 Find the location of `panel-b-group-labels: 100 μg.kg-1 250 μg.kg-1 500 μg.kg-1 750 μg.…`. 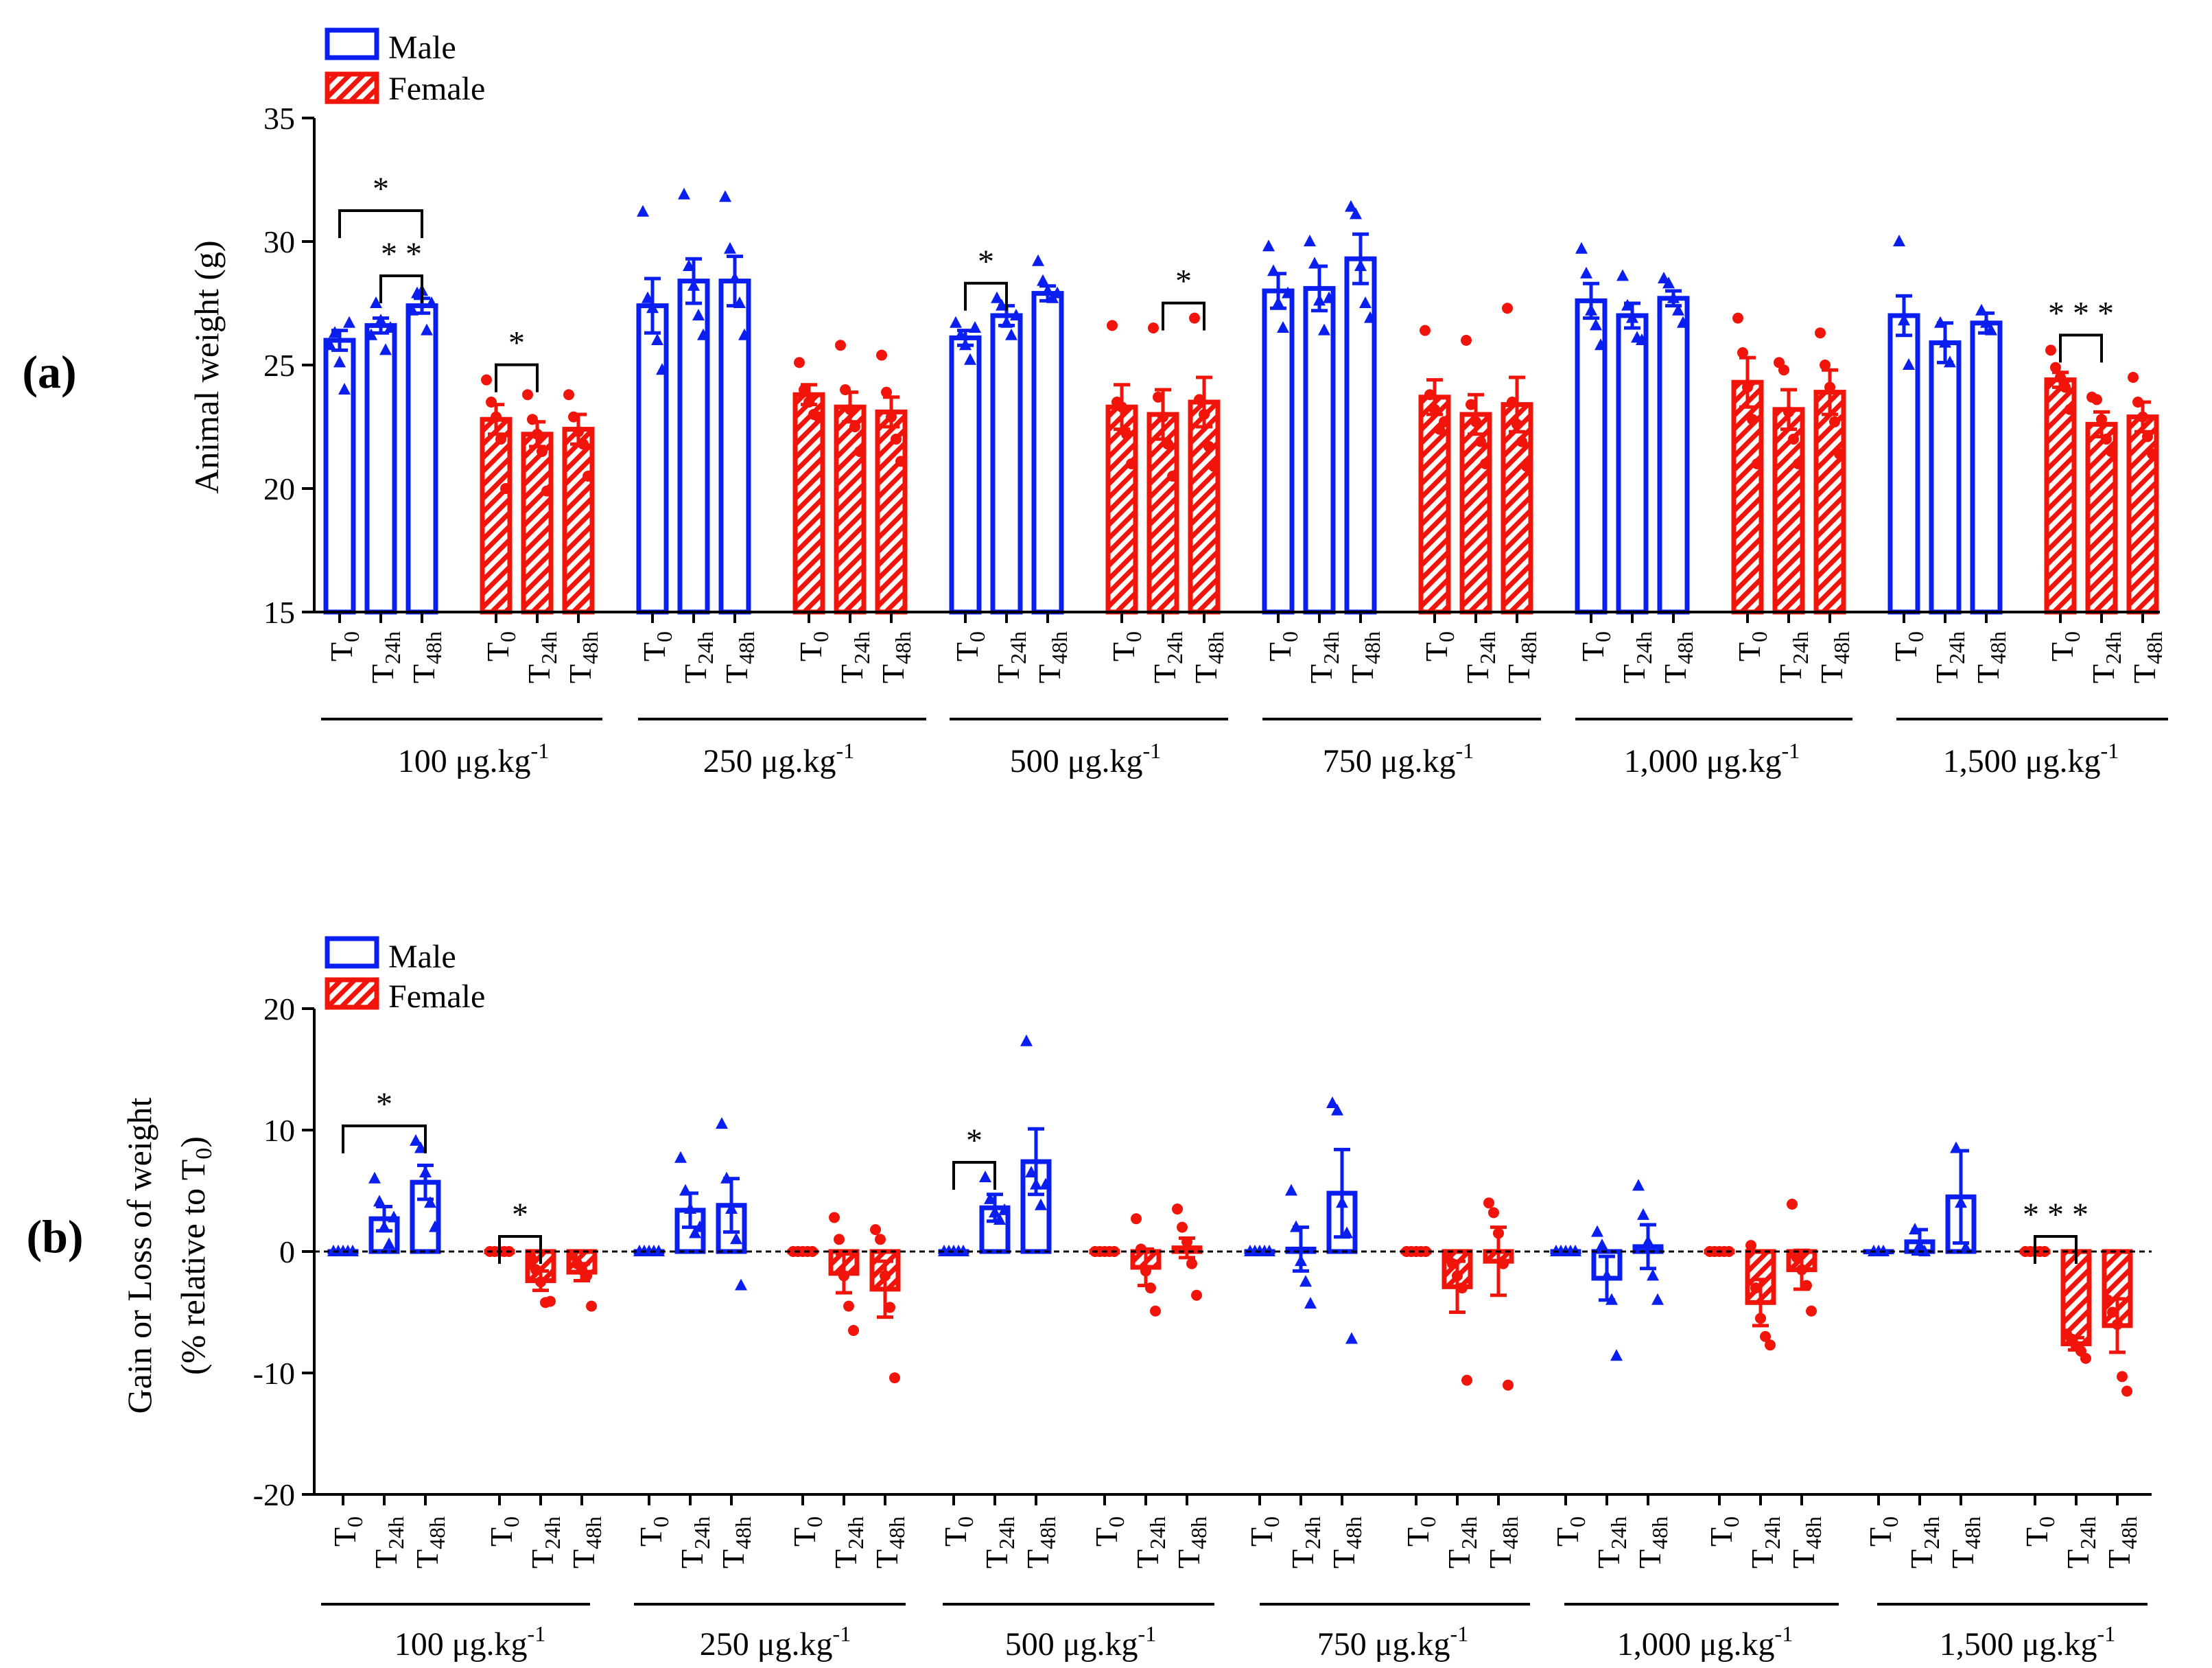

panel-b-group-labels: 100 μg.kg-1 250 μg.kg-1 500 μg.kg-1 750 μg.… is located at coordinates (1234, 1633).